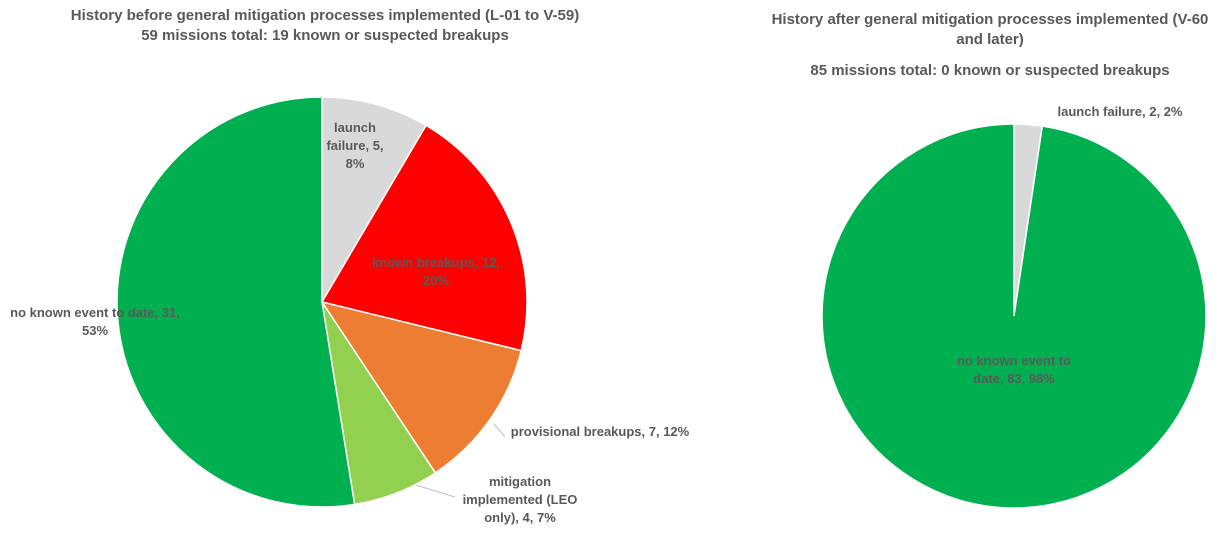 This screenshot has height=533, width=1226. What do you see at coordinates (1120, 111) in the screenshot?
I see `data-label: launch failure, 2, 2%` at bounding box center [1120, 111].